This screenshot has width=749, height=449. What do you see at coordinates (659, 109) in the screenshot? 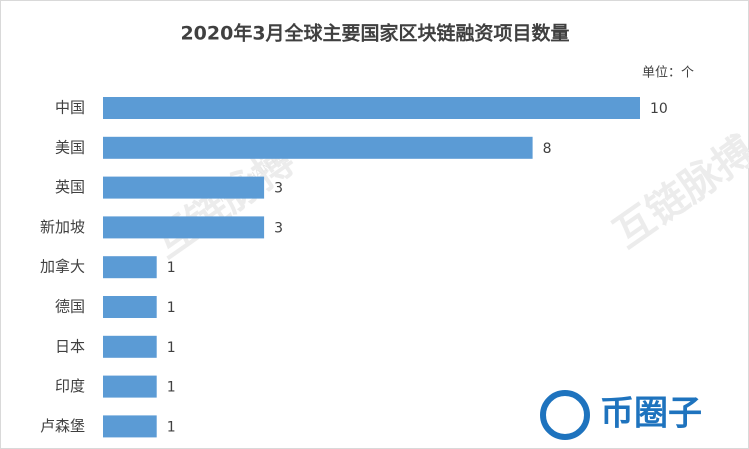
I see `data-label: 10` at bounding box center [659, 109].